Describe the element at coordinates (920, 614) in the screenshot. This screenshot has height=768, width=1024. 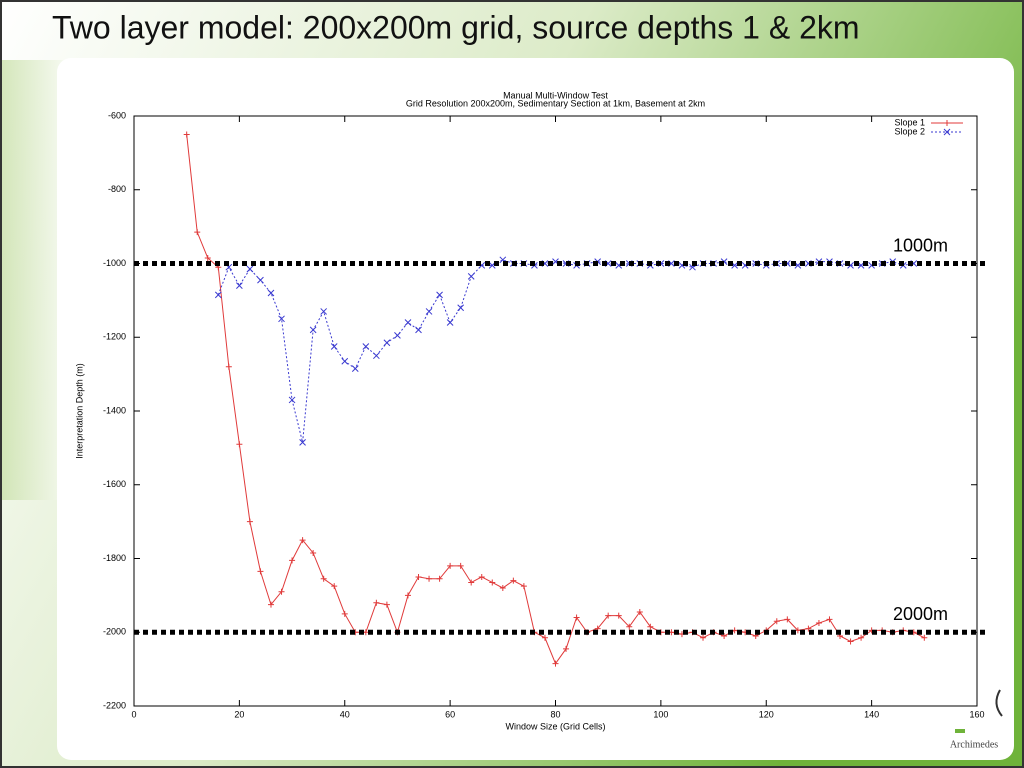
I see `reference-label: 2000m` at that location.